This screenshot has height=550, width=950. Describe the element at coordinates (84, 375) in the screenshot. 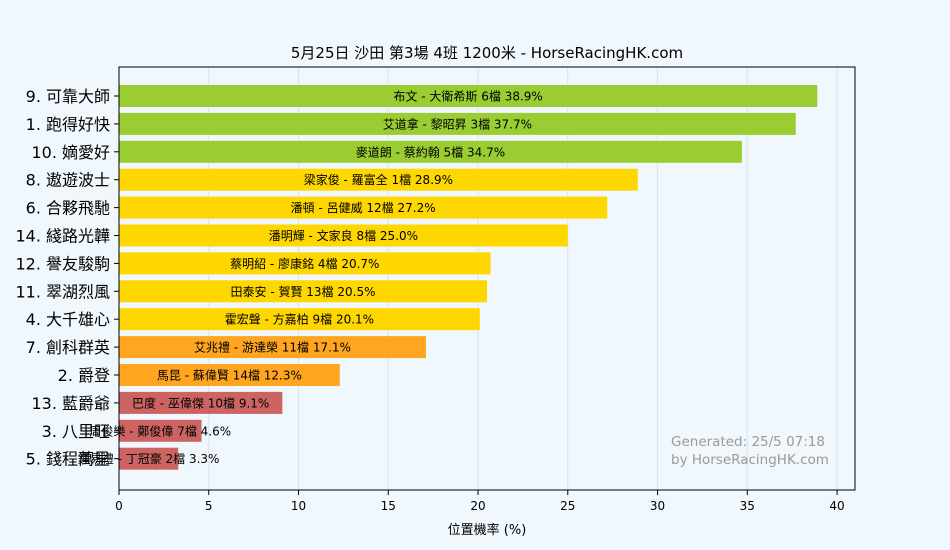

I see `horse-name-label: 2. 爵登` at that location.